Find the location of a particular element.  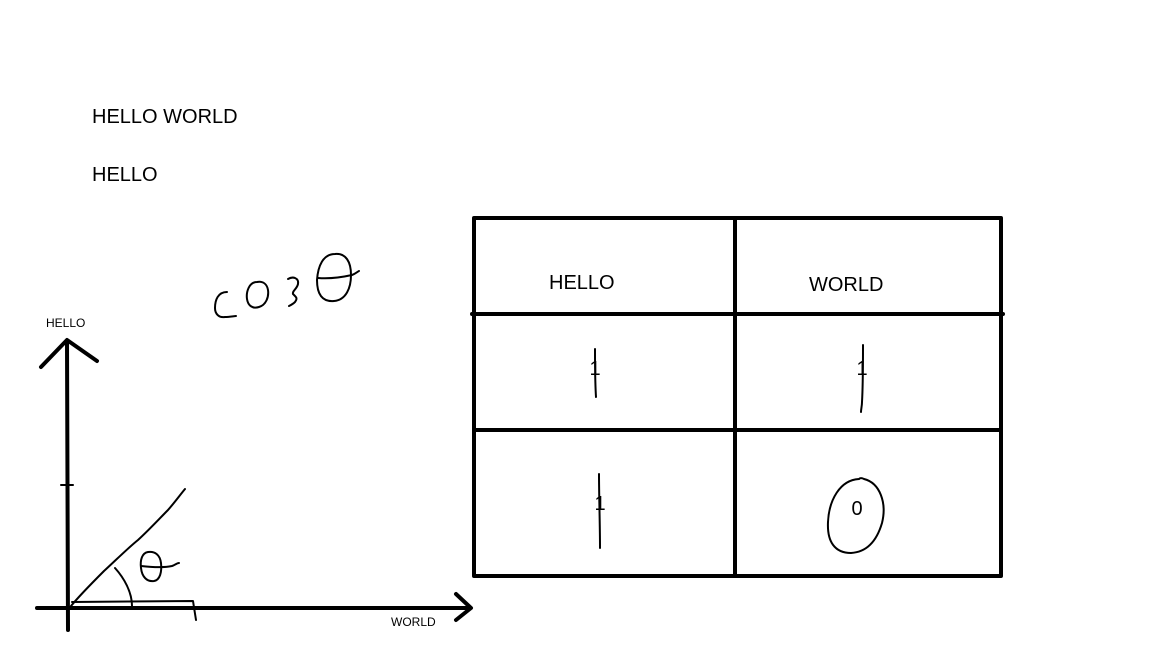

y-axis is located at coordinates (67, 486).